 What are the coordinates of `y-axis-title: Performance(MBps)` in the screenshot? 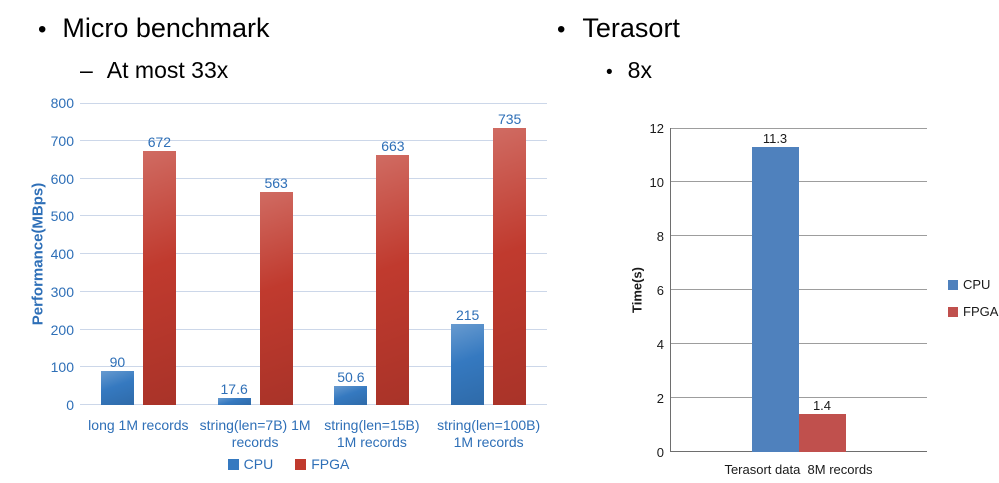 It's located at (38, 254).